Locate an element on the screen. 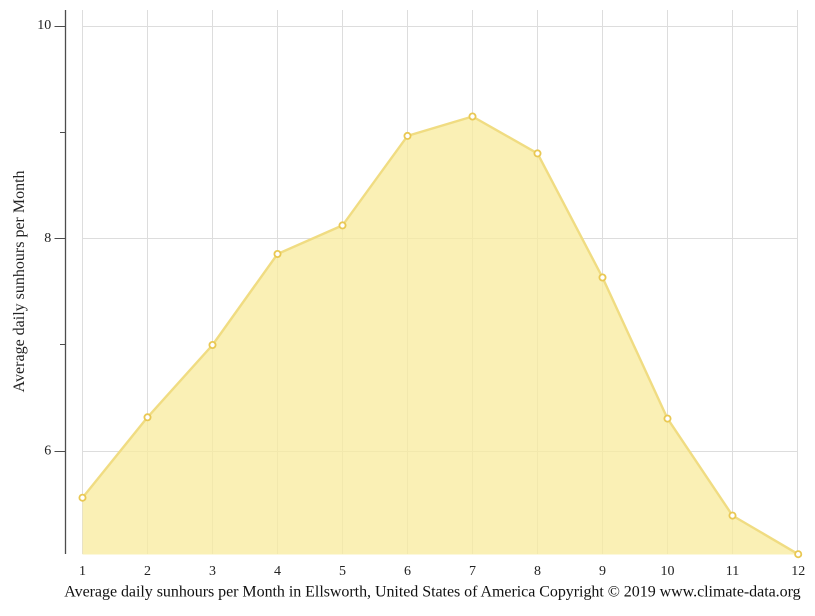 Image resolution: width=815 pixels, height=616 pixels. svg-text: 9 is located at coordinates (602, 571).